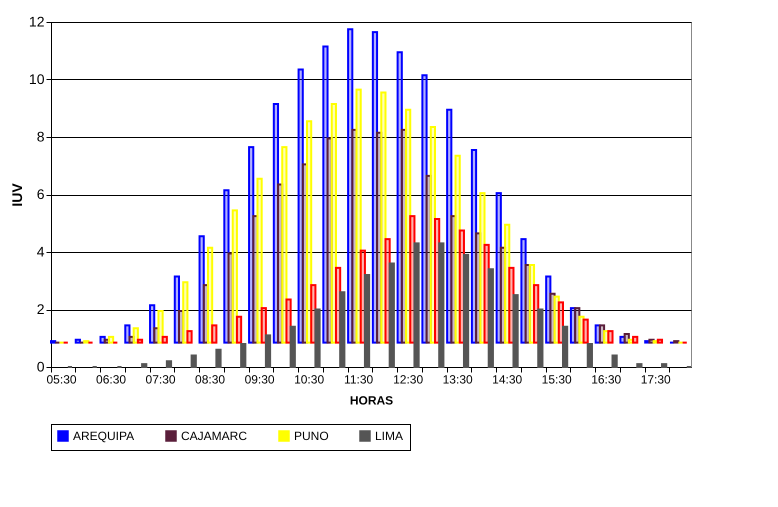  Describe the element at coordinates (372, 401) in the screenshot. I see `x-axis-title: HORAS` at that location.